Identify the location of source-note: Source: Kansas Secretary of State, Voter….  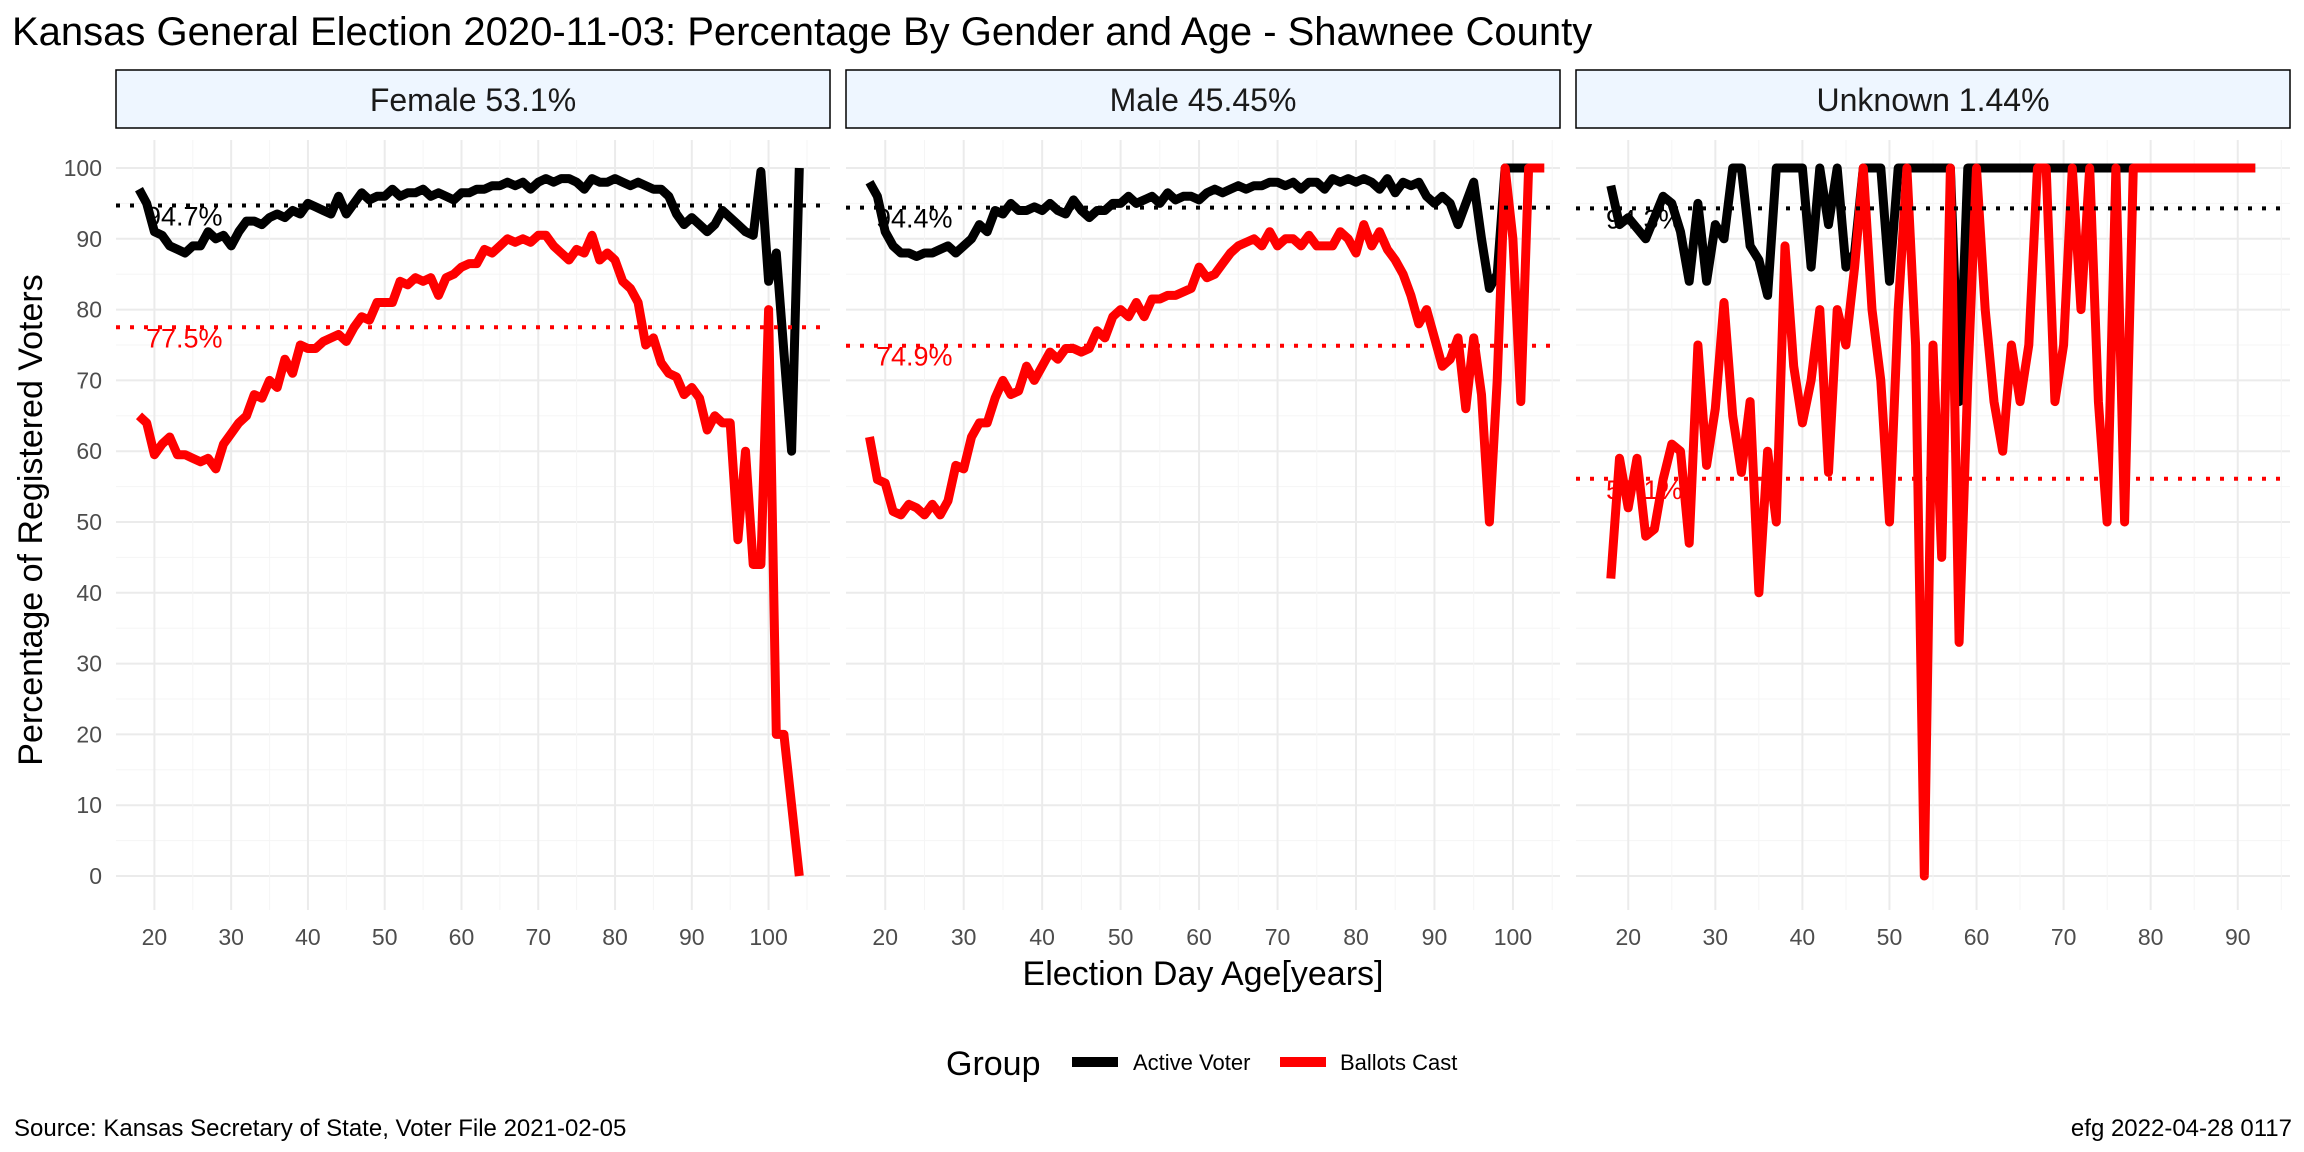
(320, 1128).